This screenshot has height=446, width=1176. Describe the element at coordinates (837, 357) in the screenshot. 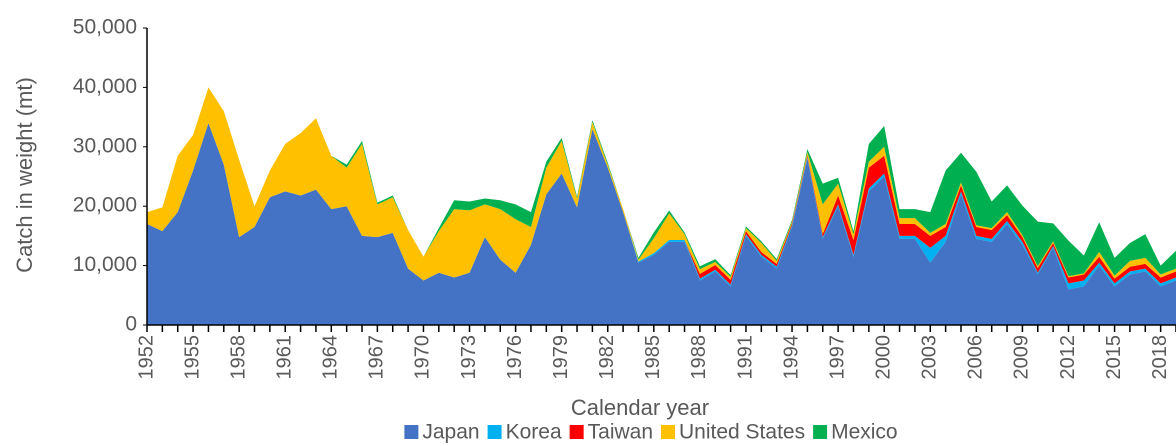

I see `x-tick-label: 1997` at that location.